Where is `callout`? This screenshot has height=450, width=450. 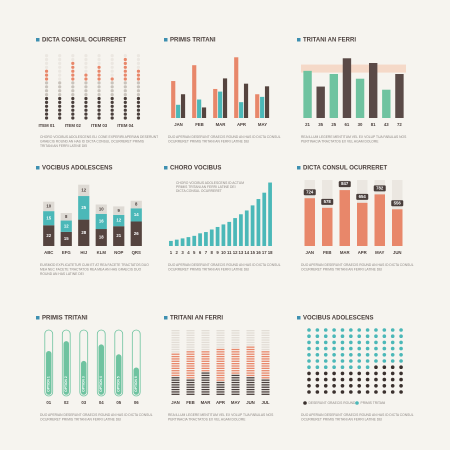
callout is located at coordinates (309, 192).